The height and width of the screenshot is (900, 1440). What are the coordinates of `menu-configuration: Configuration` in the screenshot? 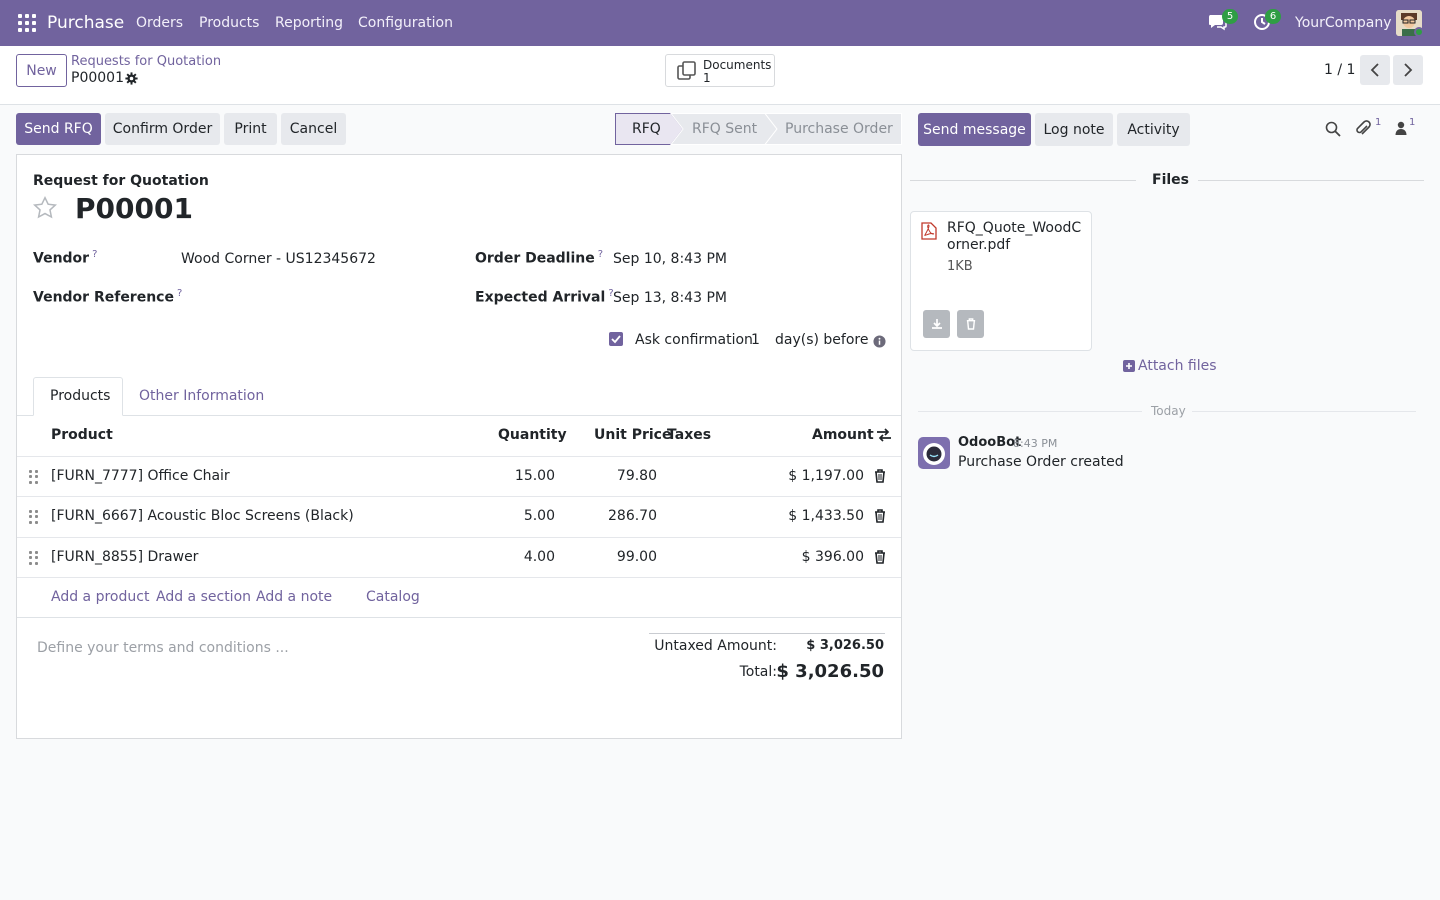 It's located at (405, 23).